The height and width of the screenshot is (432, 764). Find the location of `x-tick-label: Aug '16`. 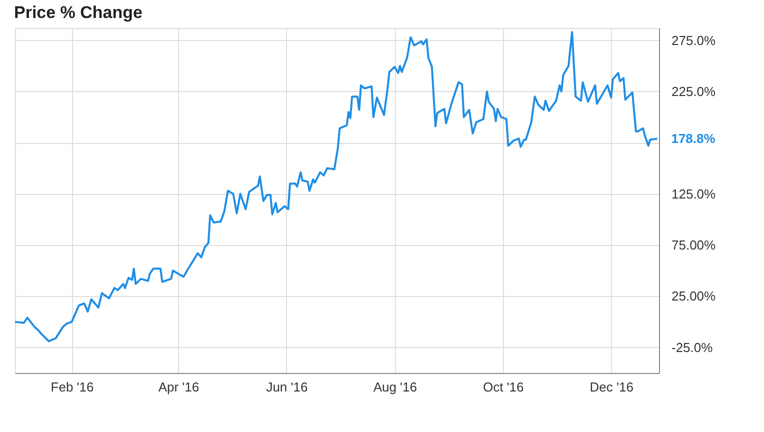

x-tick-label: Aug '16 is located at coordinates (395, 387).